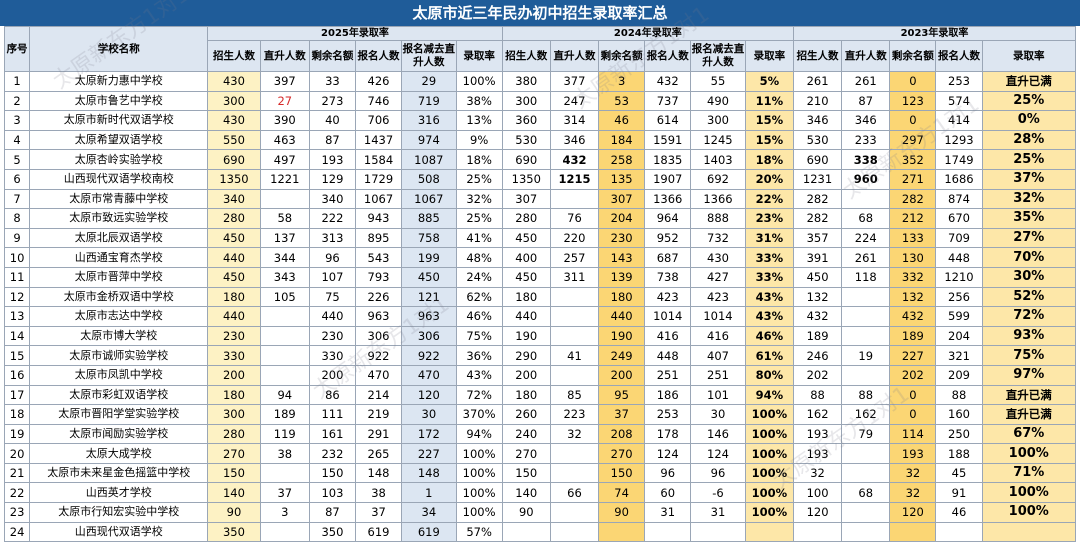 The height and width of the screenshot is (542, 1080). I want to click on data-cell: 338, so click(866, 159).